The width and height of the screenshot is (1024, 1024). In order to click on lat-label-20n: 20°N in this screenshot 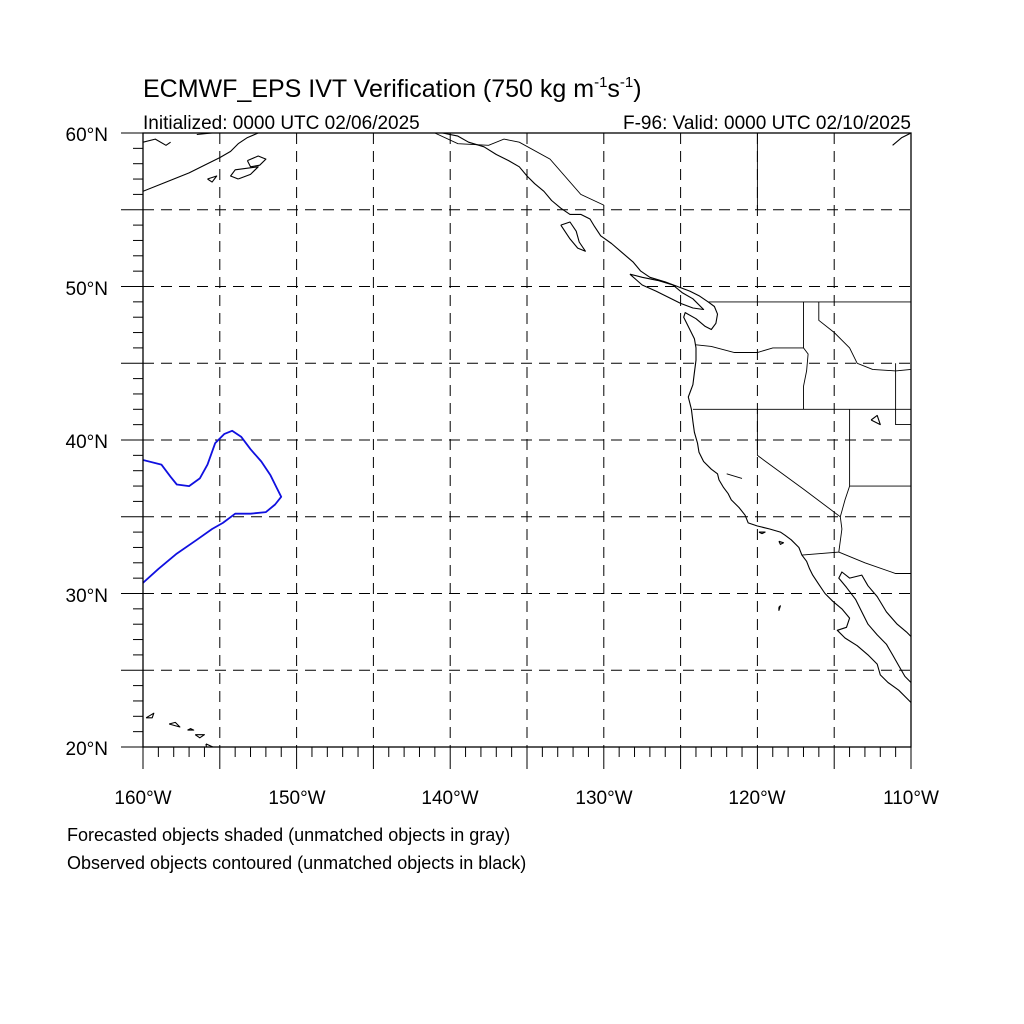, I will do `click(87, 749)`.